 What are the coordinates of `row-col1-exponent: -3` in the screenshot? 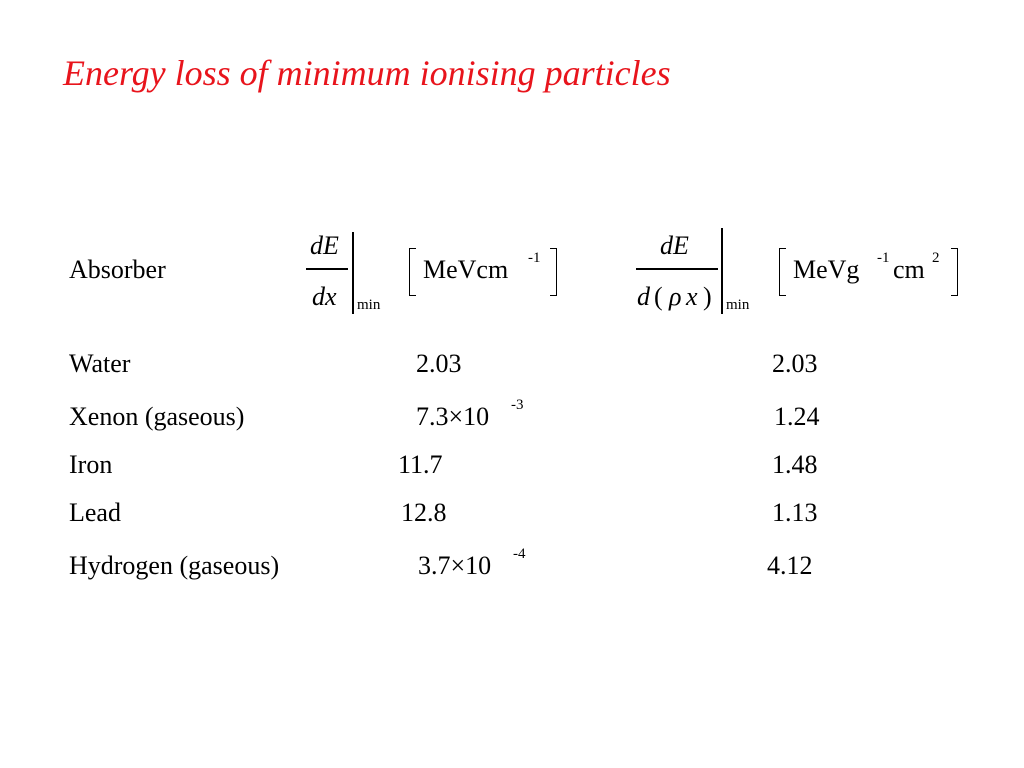 It's located at (517, 405).